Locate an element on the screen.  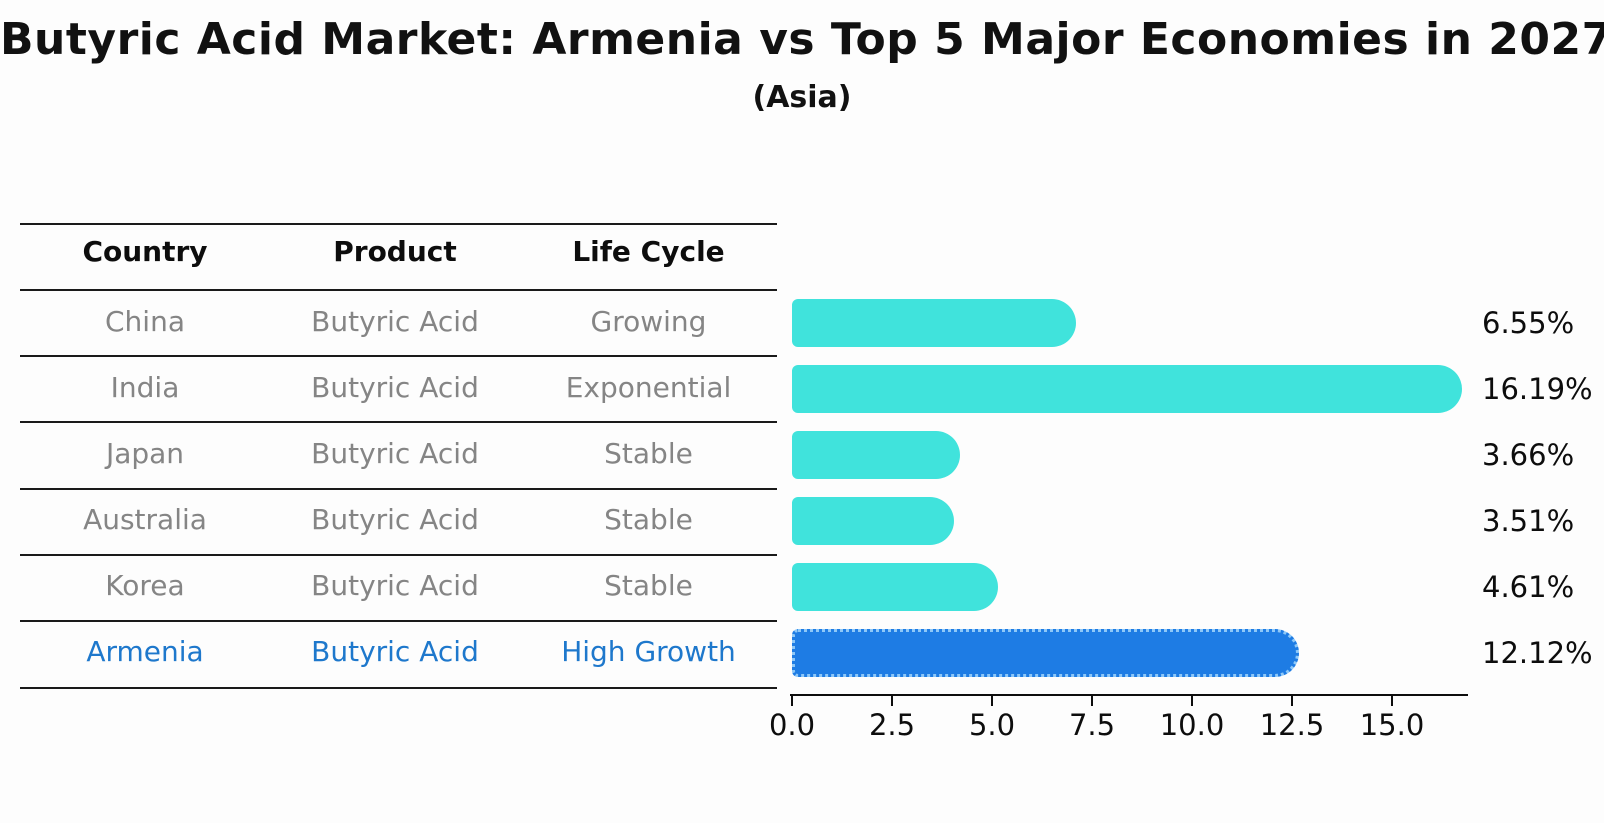
x-tick-label: 15.0 is located at coordinates (1392, 725).